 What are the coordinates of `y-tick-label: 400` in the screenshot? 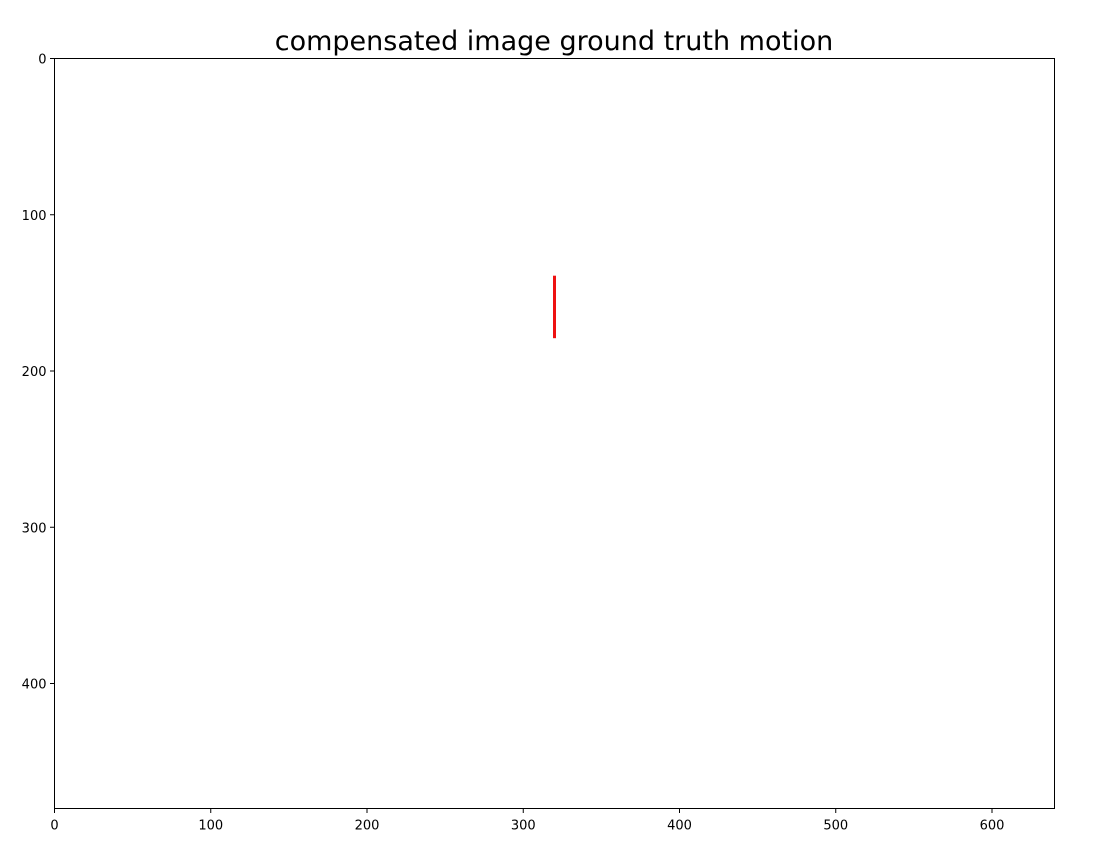 It's located at (34, 685).